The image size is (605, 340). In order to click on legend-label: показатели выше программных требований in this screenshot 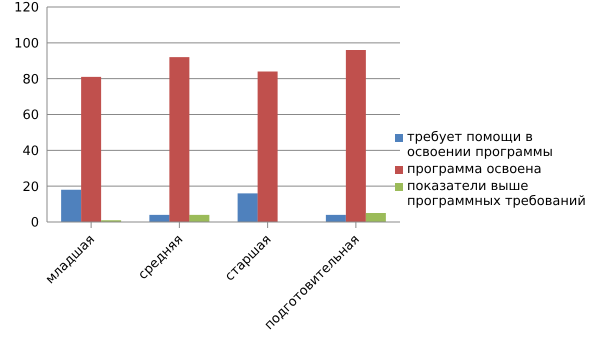, I will do `click(497, 193)`.